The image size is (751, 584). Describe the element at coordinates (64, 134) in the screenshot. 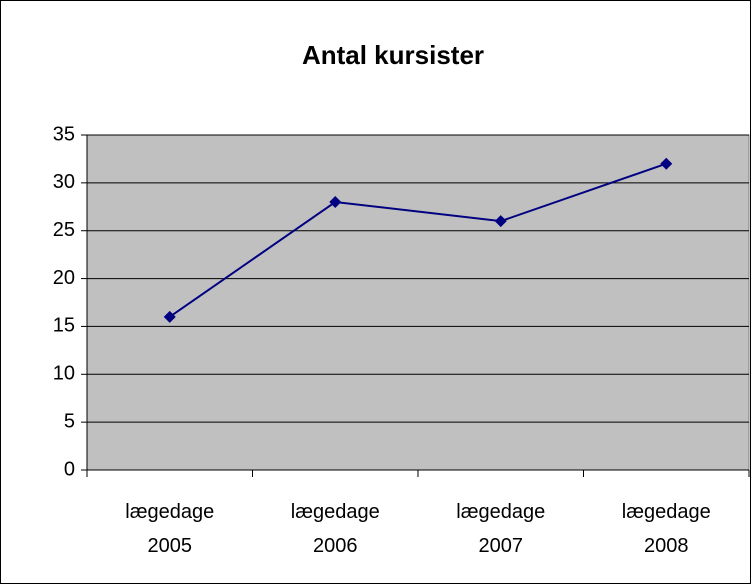

I see `y-tick-label: 35` at that location.